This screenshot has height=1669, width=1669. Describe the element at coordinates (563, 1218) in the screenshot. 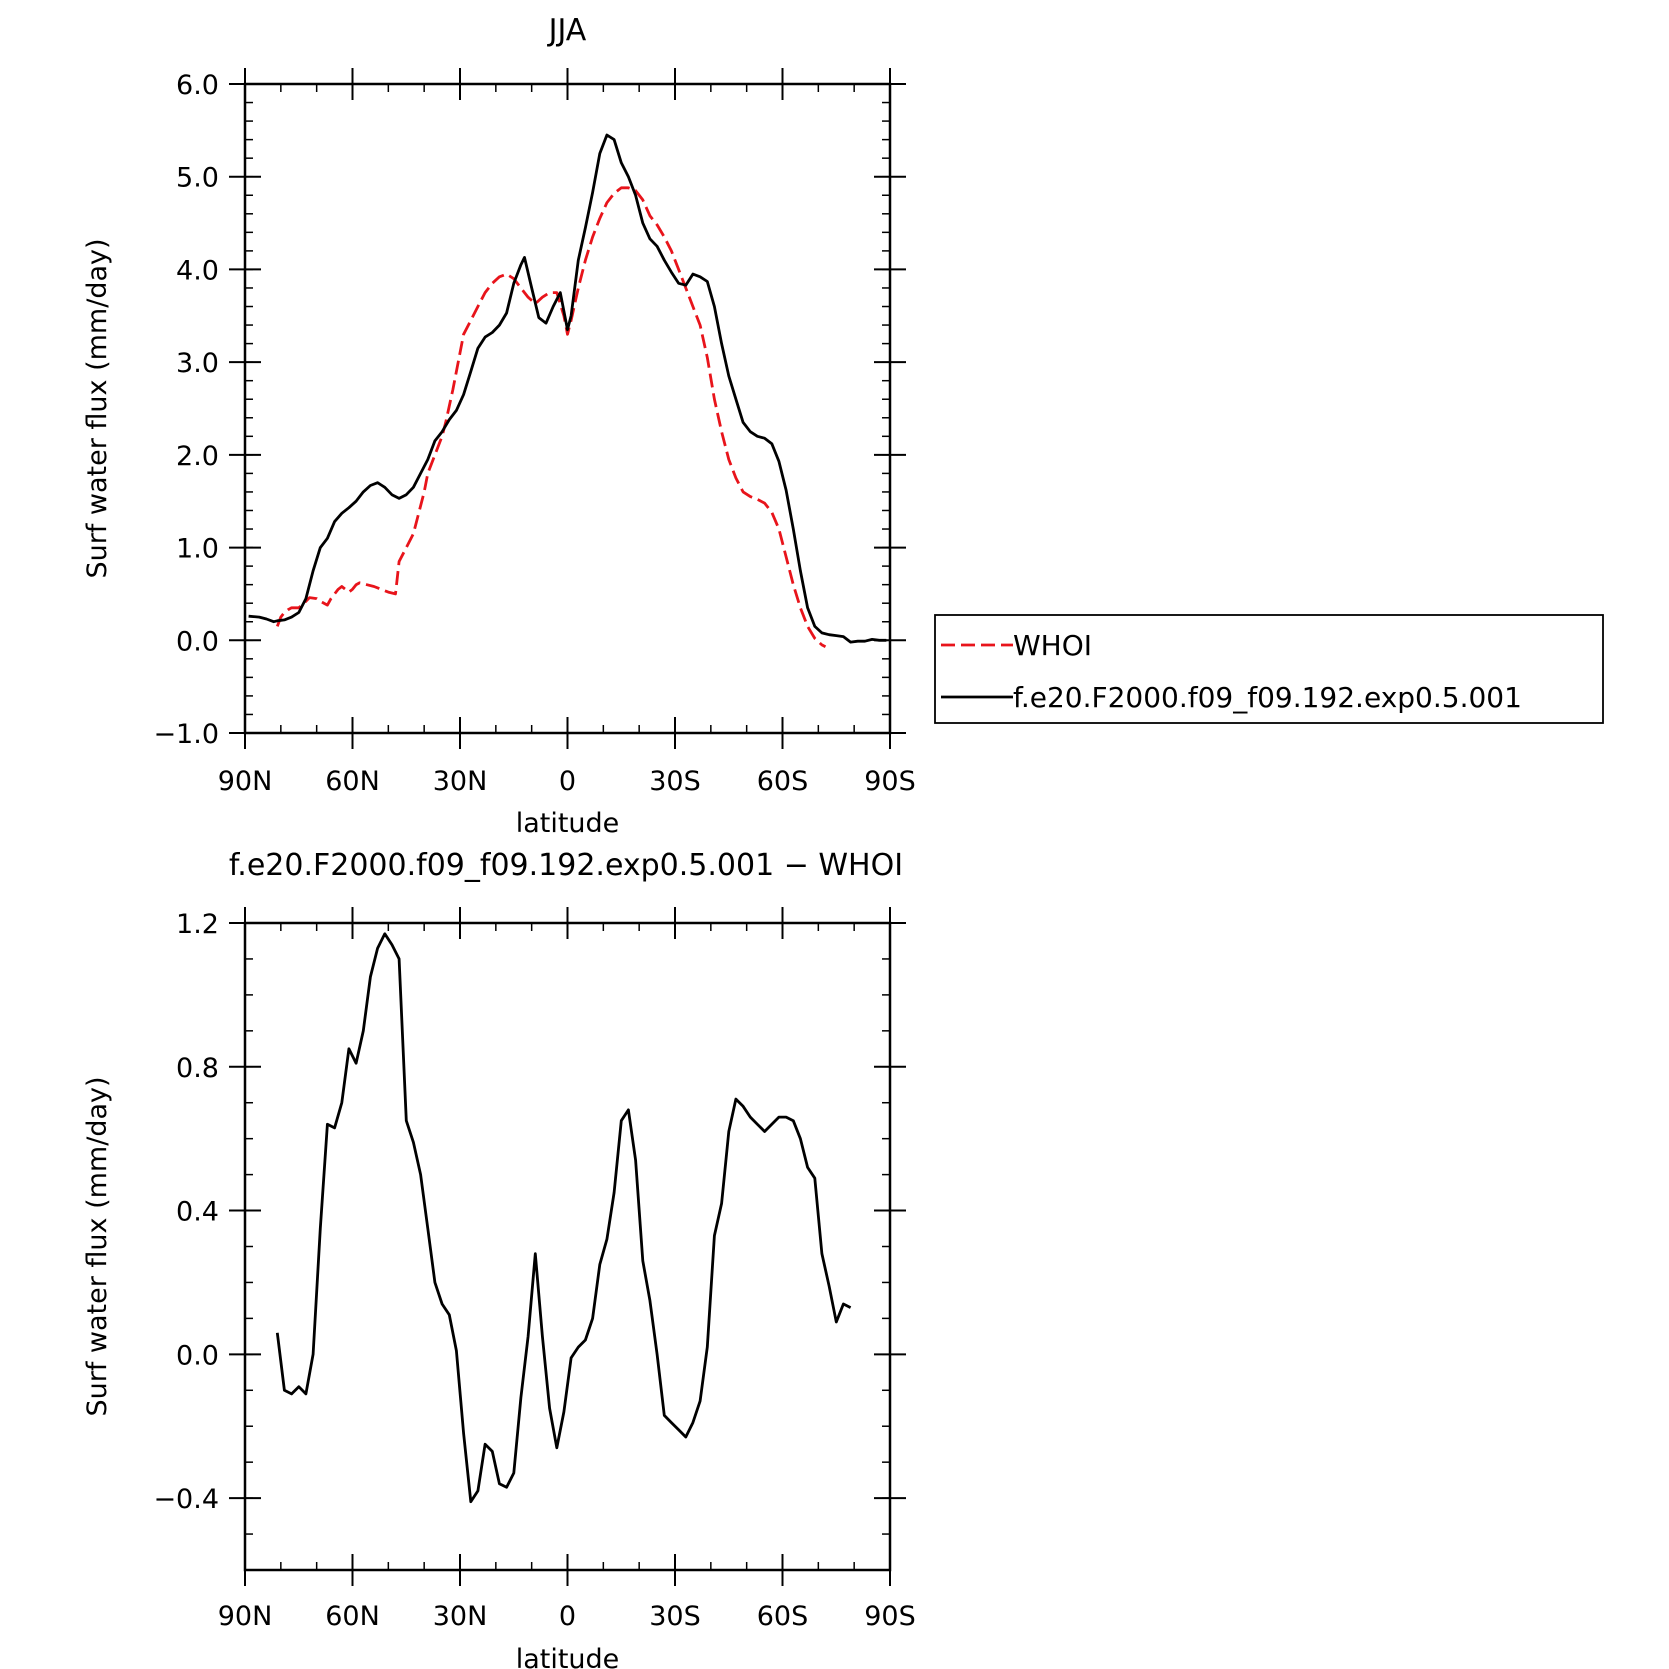

I see `series-line-difference` at that location.